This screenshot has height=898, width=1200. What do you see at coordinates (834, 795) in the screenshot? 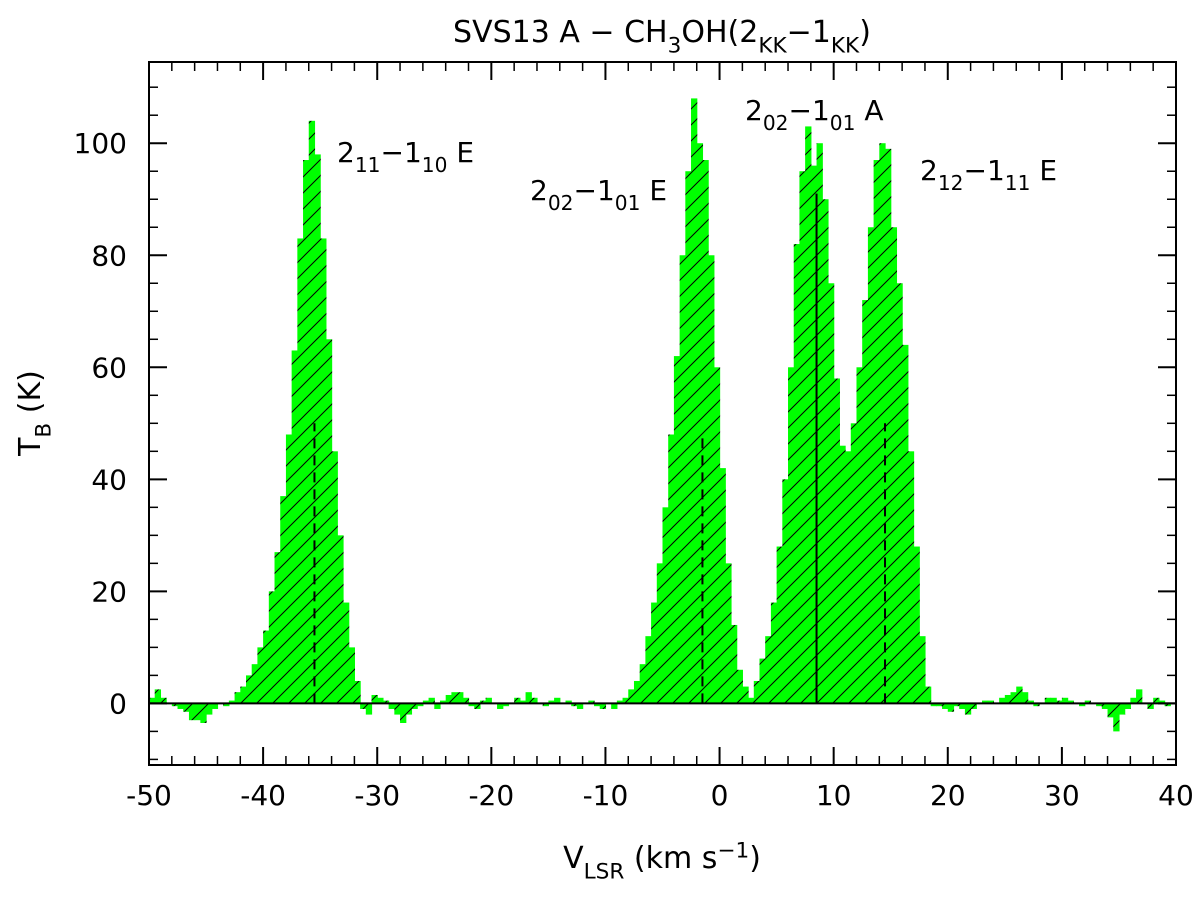
I see `x-tick-label: 10` at bounding box center [834, 795].